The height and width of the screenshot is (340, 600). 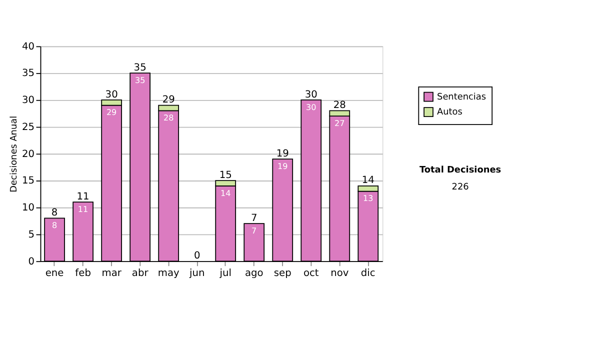 I want to click on y-tick-label: 35, so click(x=28, y=74).